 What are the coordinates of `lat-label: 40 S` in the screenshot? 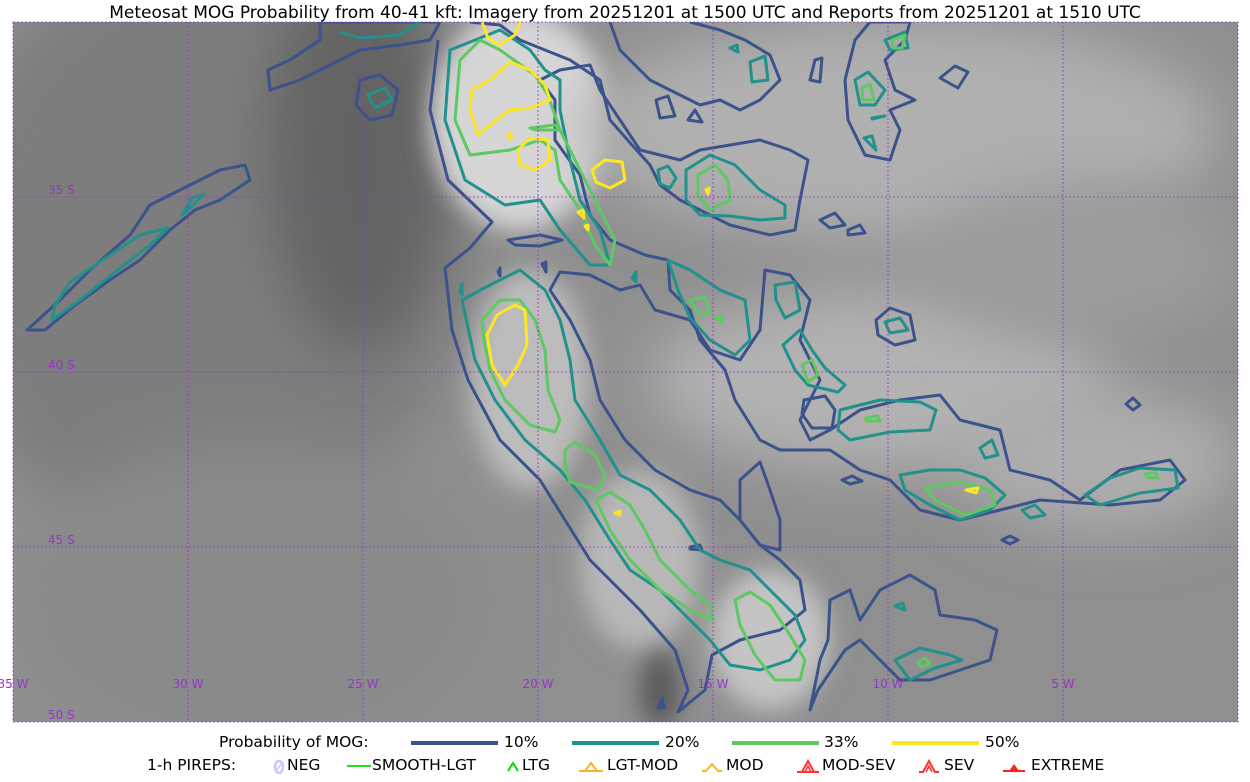 It's located at (61, 365).